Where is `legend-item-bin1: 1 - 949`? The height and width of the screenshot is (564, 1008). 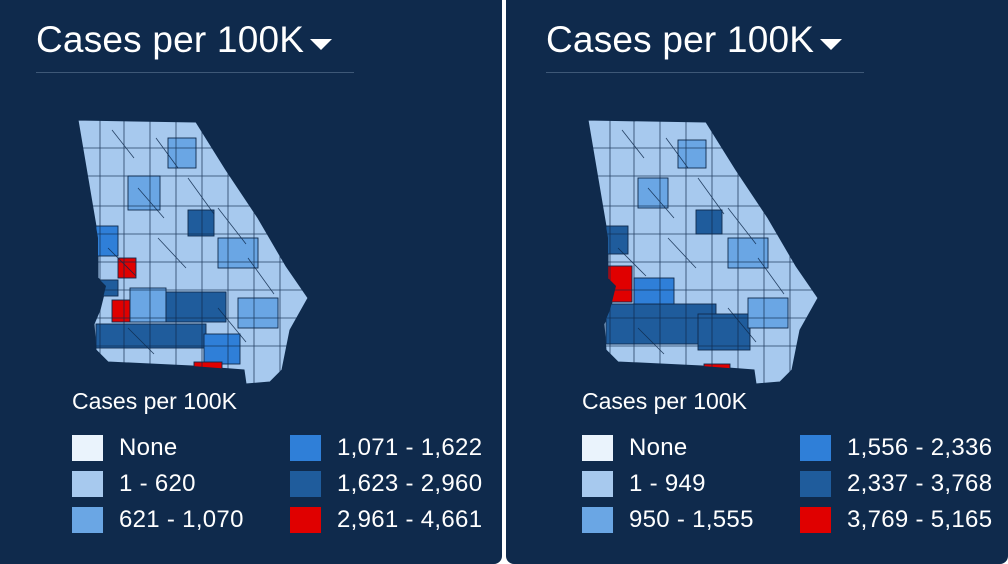
legend-item-bin1: 1 - 949 is located at coordinates (668, 484).